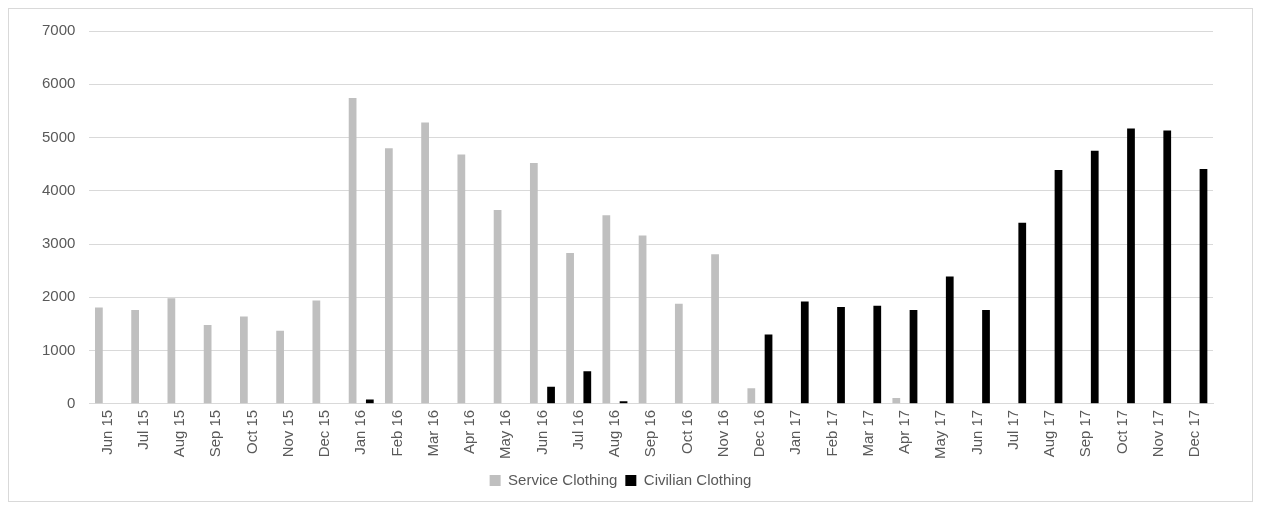 The width and height of the screenshot is (1261, 510). I want to click on x-tick-label: Feb 16, so click(396, 433).